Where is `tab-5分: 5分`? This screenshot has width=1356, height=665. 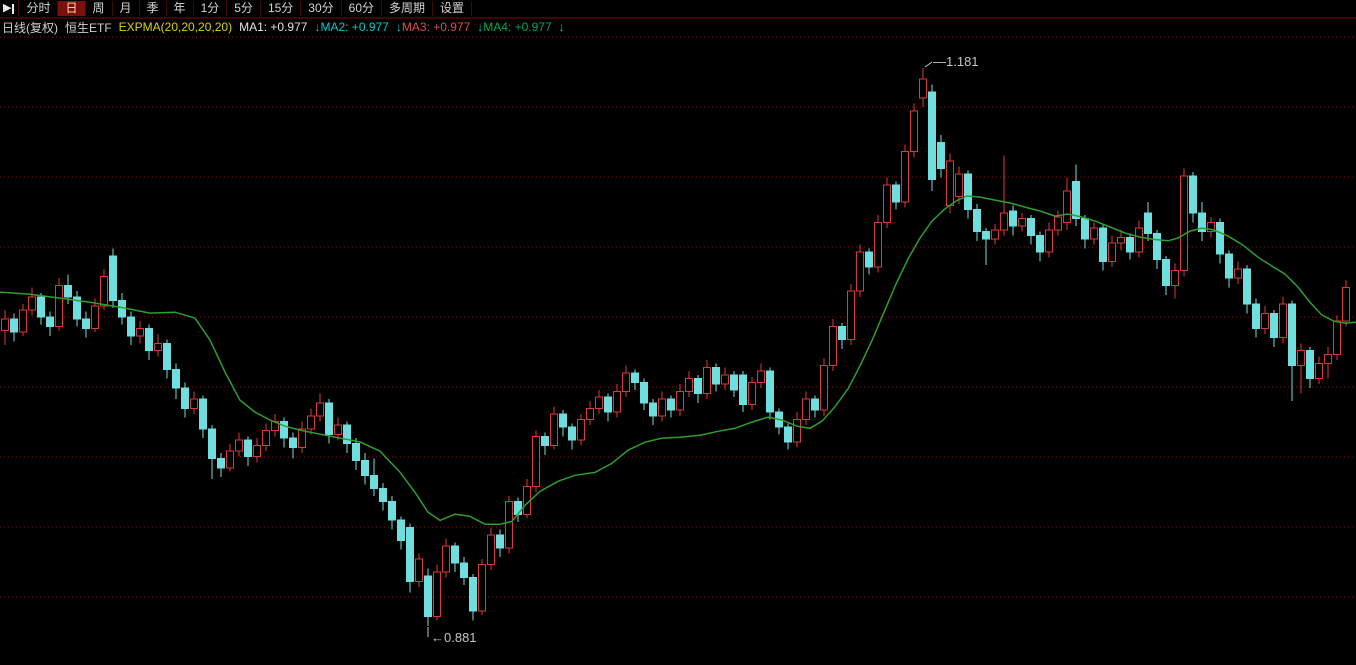 tab-5分: 5分 is located at coordinates (243, 8).